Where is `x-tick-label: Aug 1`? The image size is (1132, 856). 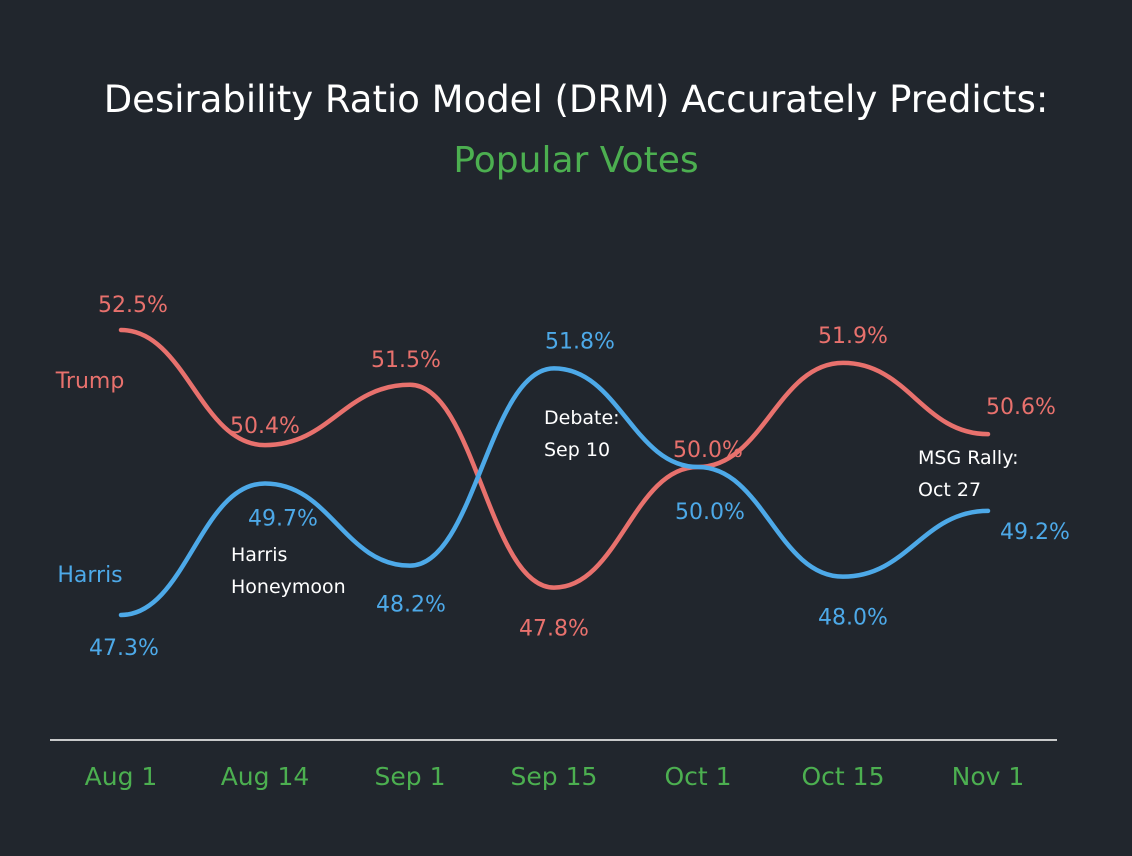 x-tick-label: Aug 1 is located at coordinates (121, 776).